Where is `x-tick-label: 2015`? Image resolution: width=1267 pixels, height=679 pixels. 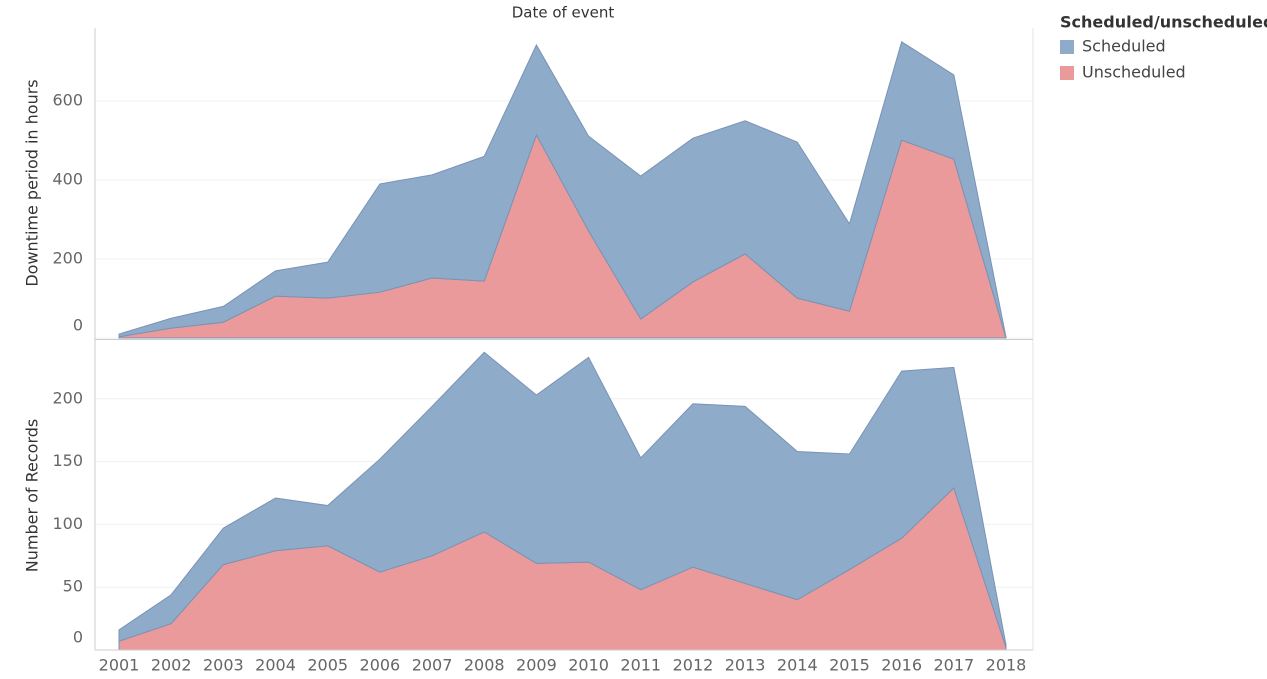 x-tick-label: 2015 is located at coordinates (849, 665).